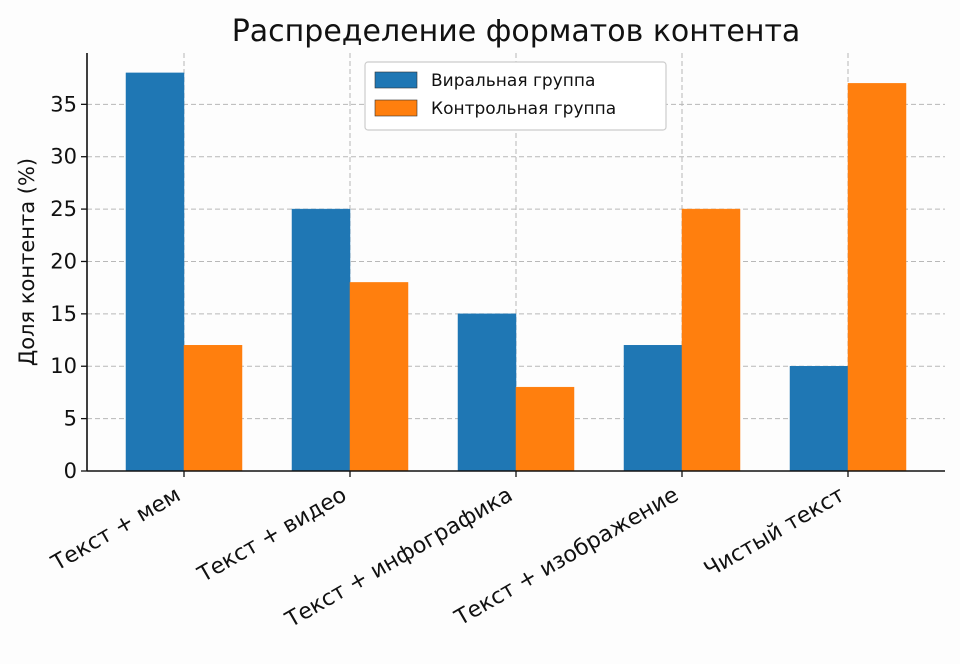  I want to click on legend-swatch-viral, so click(396, 80).